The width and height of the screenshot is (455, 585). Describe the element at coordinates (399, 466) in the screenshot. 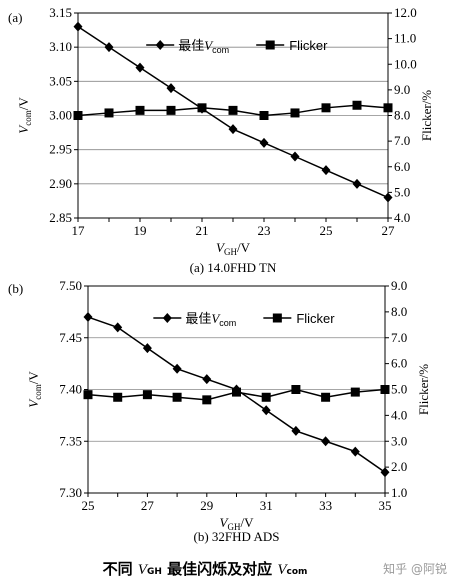

I see `y-right-tick-label: 2.0` at that location.